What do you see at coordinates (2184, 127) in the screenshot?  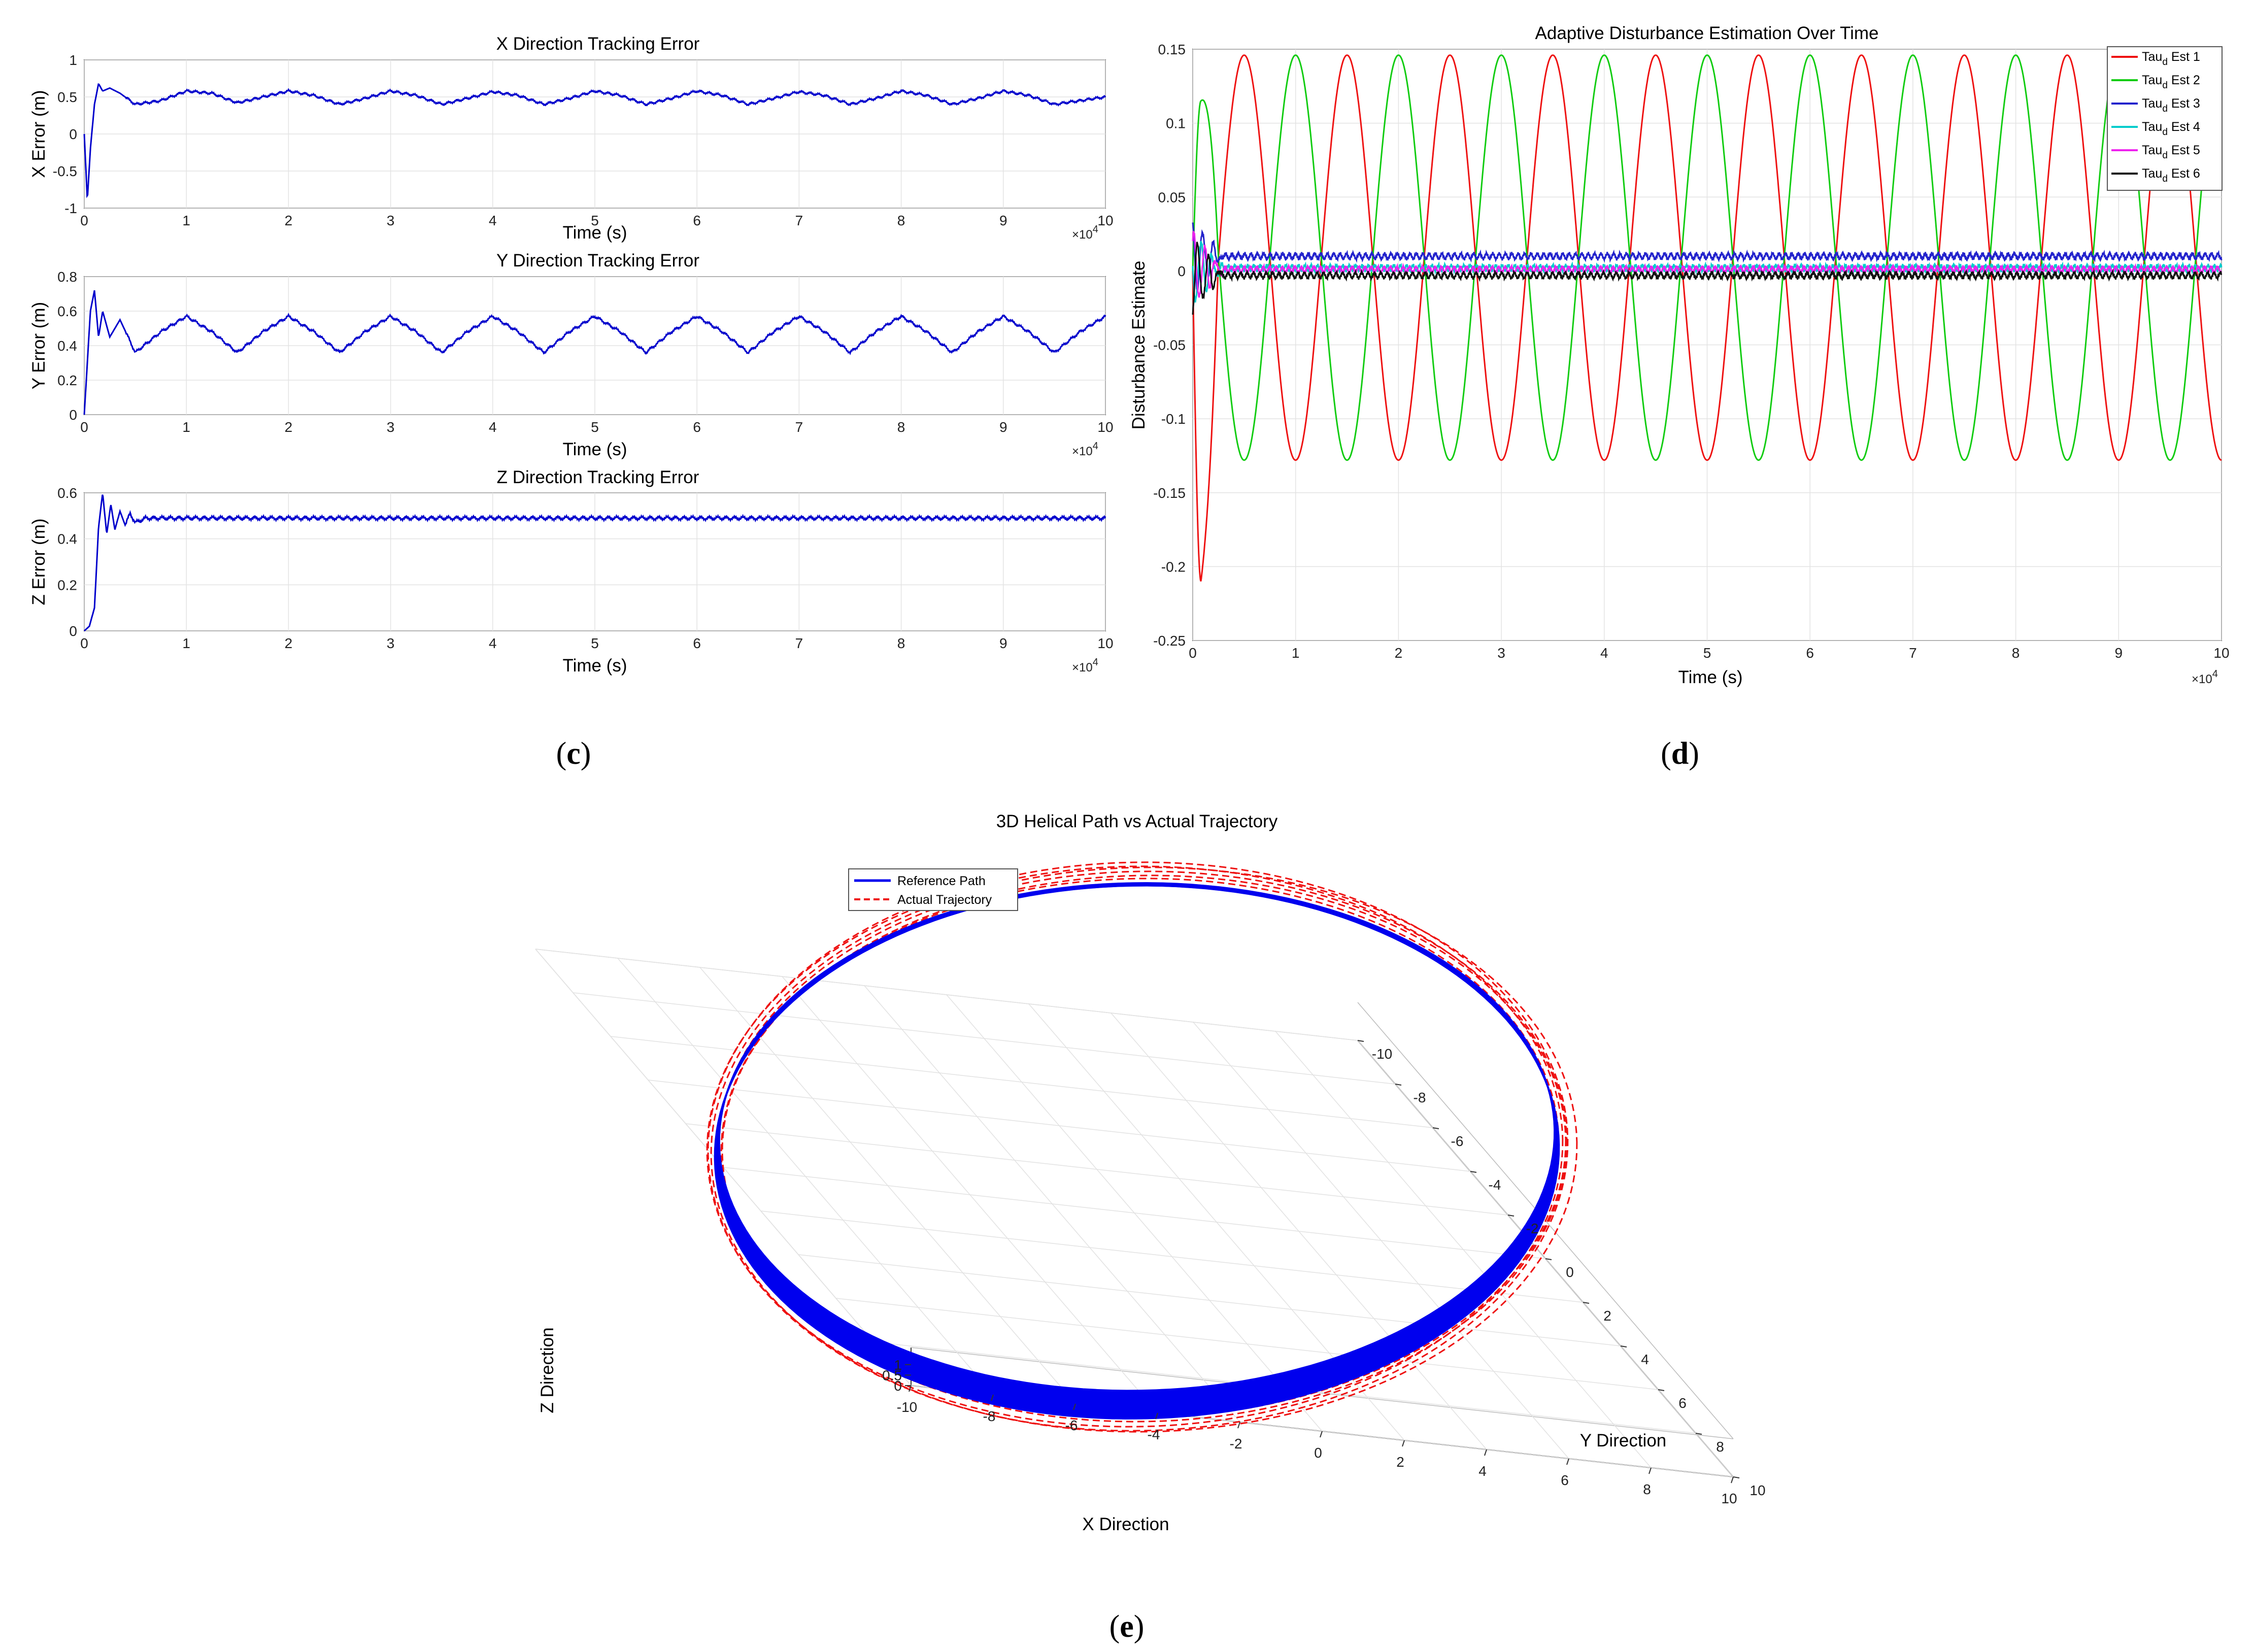 I see `legend-label-rest: Est 4` at bounding box center [2184, 127].